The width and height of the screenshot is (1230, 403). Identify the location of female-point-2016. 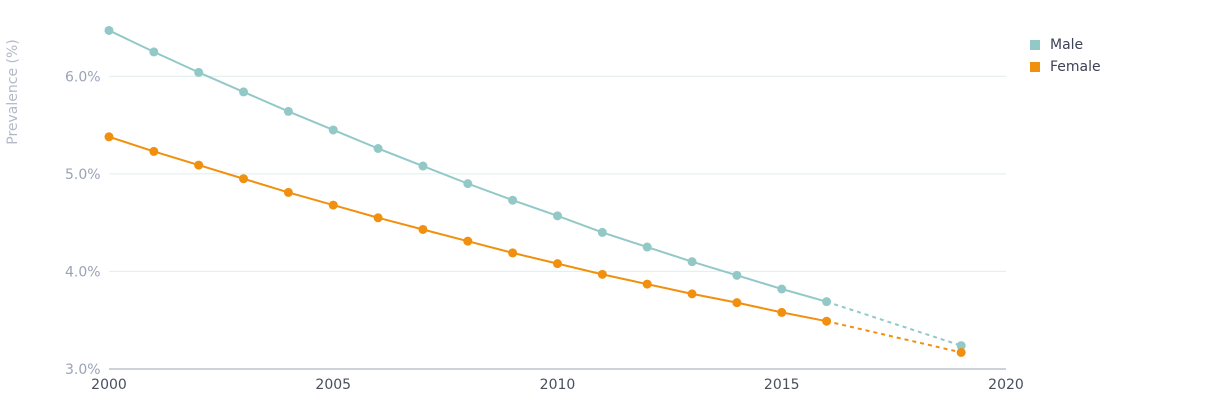
(827, 321).